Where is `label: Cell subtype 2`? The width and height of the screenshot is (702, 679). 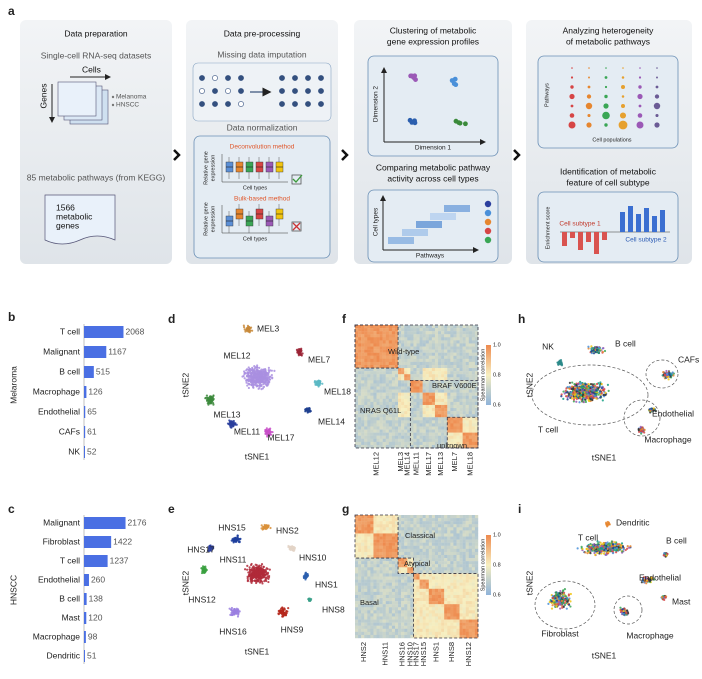 label: Cell subtype 2 is located at coordinates (646, 240).